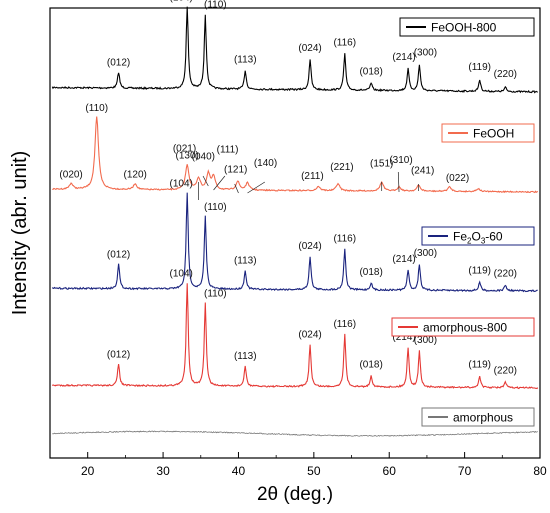 The width and height of the screenshot is (550, 513). Describe the element at coordinates (163, 471) in the screenshot. I see `x-tick-label: 30` at that location.